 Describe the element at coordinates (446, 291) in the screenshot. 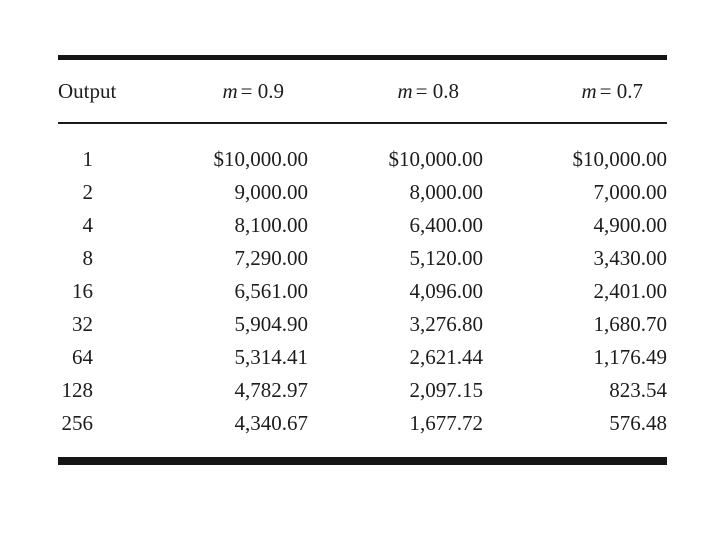

I see `m08-value-cell: 4,096.00` at that location.